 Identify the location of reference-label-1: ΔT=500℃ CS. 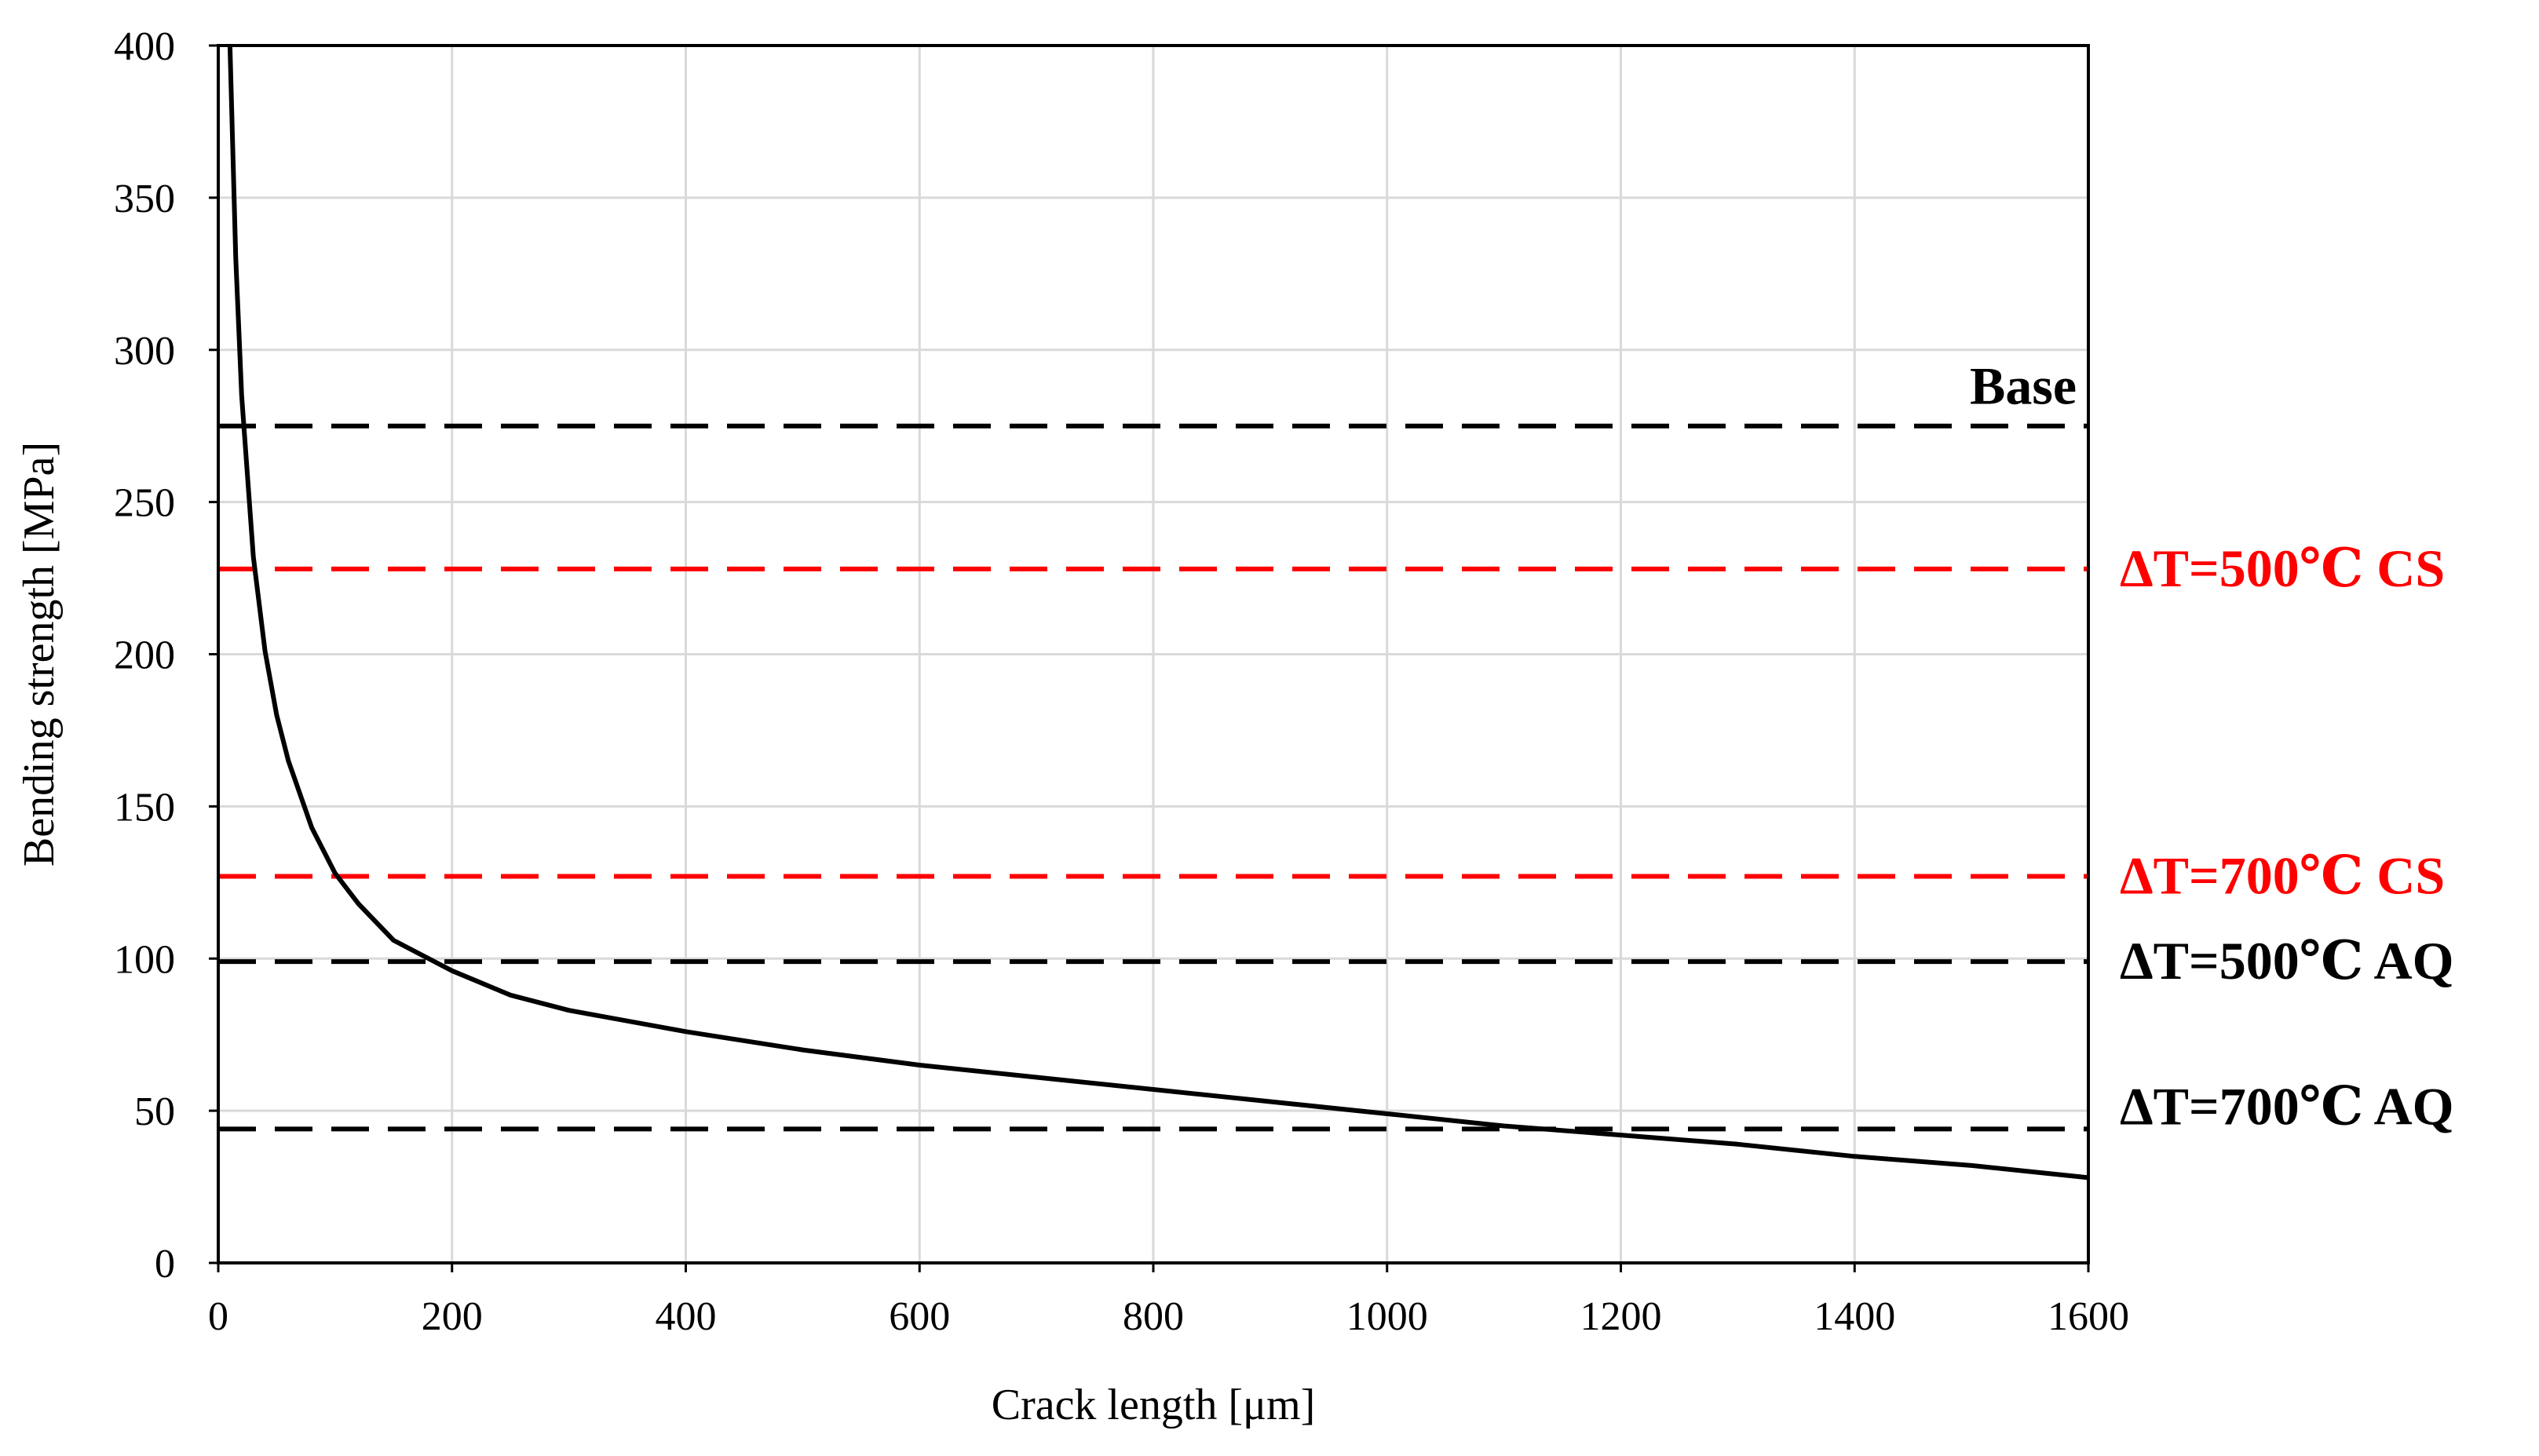
(2283, 568).